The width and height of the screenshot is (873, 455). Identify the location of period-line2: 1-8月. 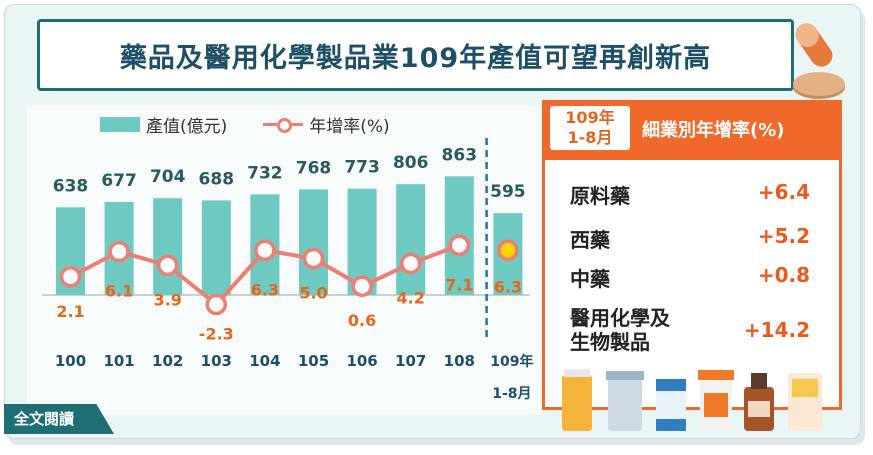
(590, 137).